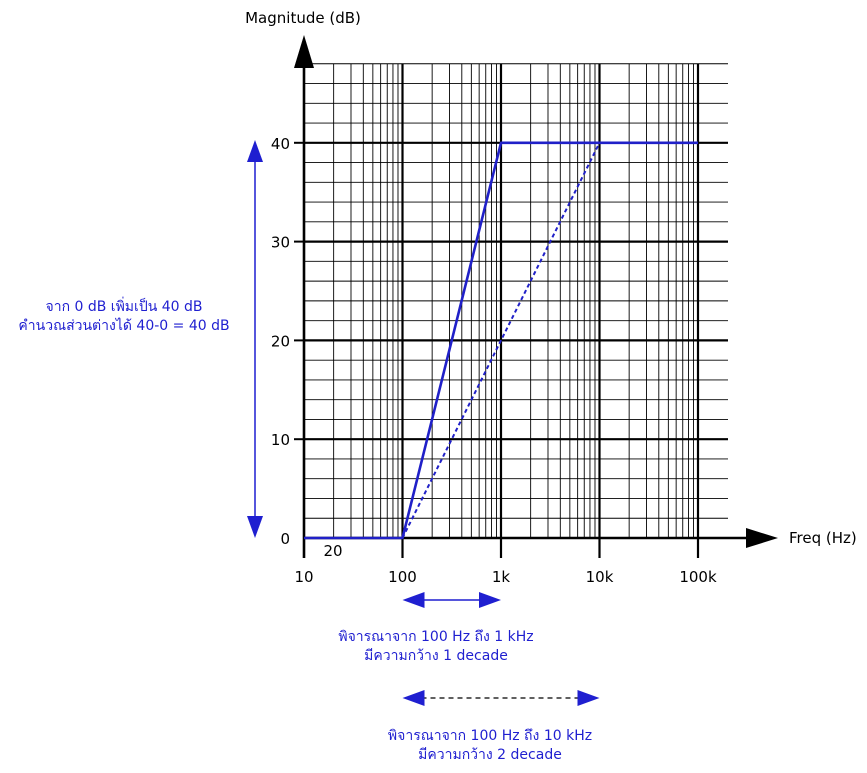 Image resolution: width=867 pixels, height=773 pixels. What do you see at coordinates (698, 577) in the screenshot?
I see `x-tick-label: 100k` at bounding box center [698, 577].